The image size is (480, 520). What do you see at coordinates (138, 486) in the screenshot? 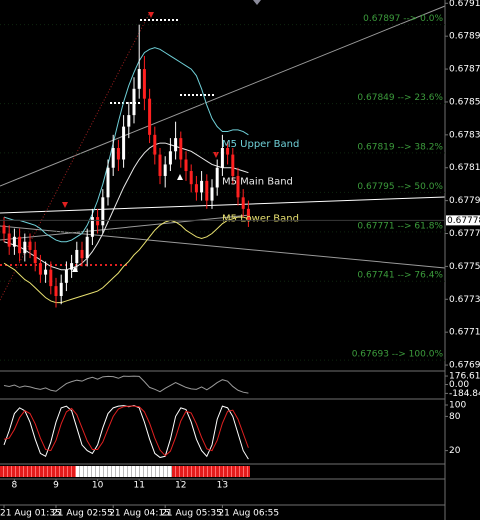
I see `sub-x-tick-label: 11` at bounding box center [138, 486].